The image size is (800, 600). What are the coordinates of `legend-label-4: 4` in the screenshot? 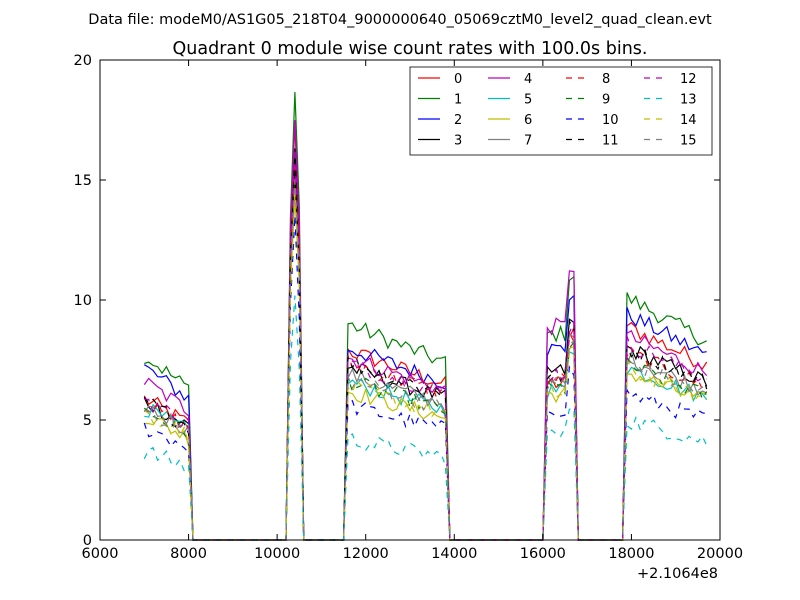 It's located at (528, 79).